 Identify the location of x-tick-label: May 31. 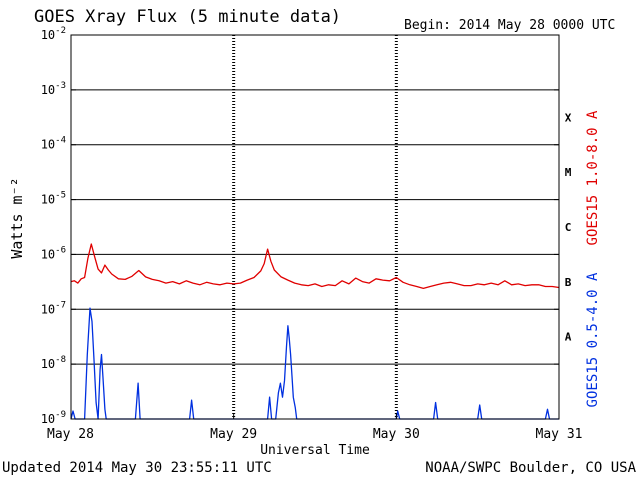
(559, 434).